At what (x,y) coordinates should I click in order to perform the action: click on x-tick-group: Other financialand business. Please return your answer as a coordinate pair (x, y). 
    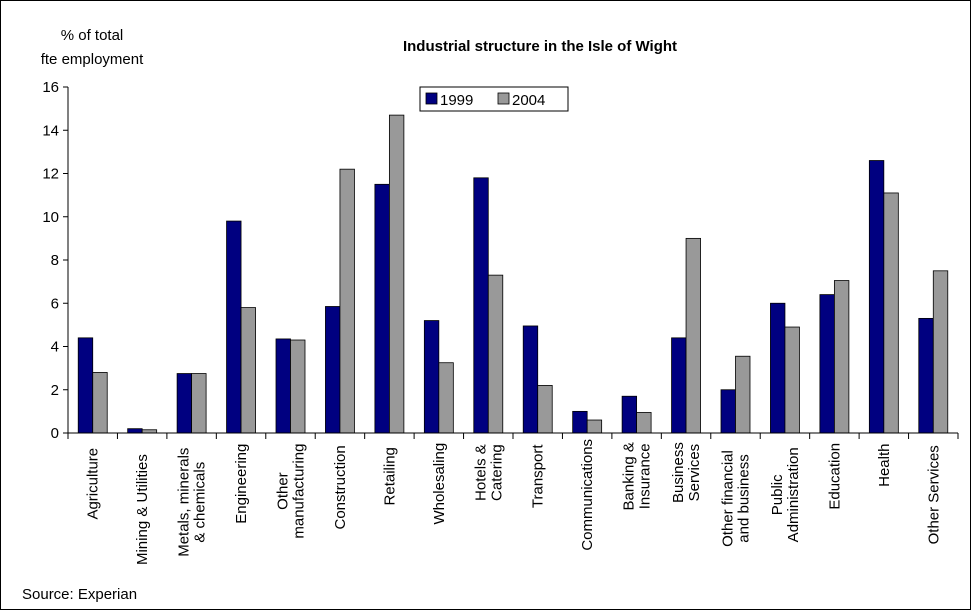
    Looking at the image, I should click on (736, 498).